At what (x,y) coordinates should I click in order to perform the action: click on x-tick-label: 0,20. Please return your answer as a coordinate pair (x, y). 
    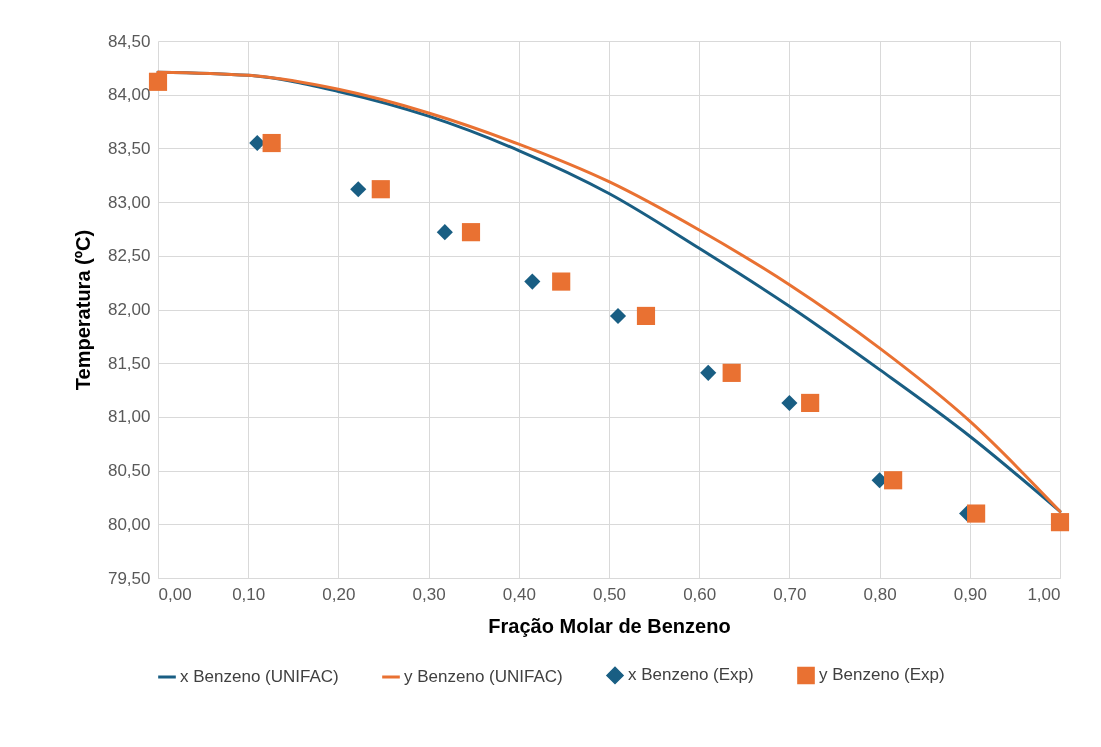
    Looking at the image, I should click on (339, 594).